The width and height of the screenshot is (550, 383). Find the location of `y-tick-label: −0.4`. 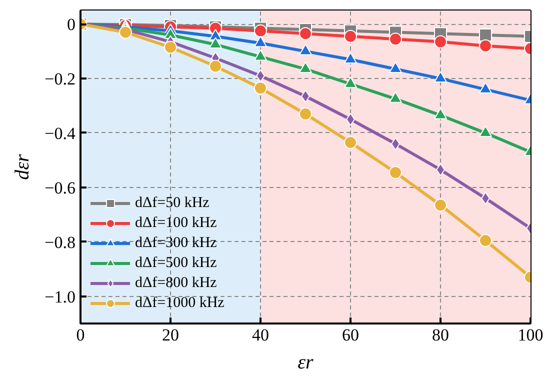

y-tick-label: −0.4 is located at coordinates (60, 133).